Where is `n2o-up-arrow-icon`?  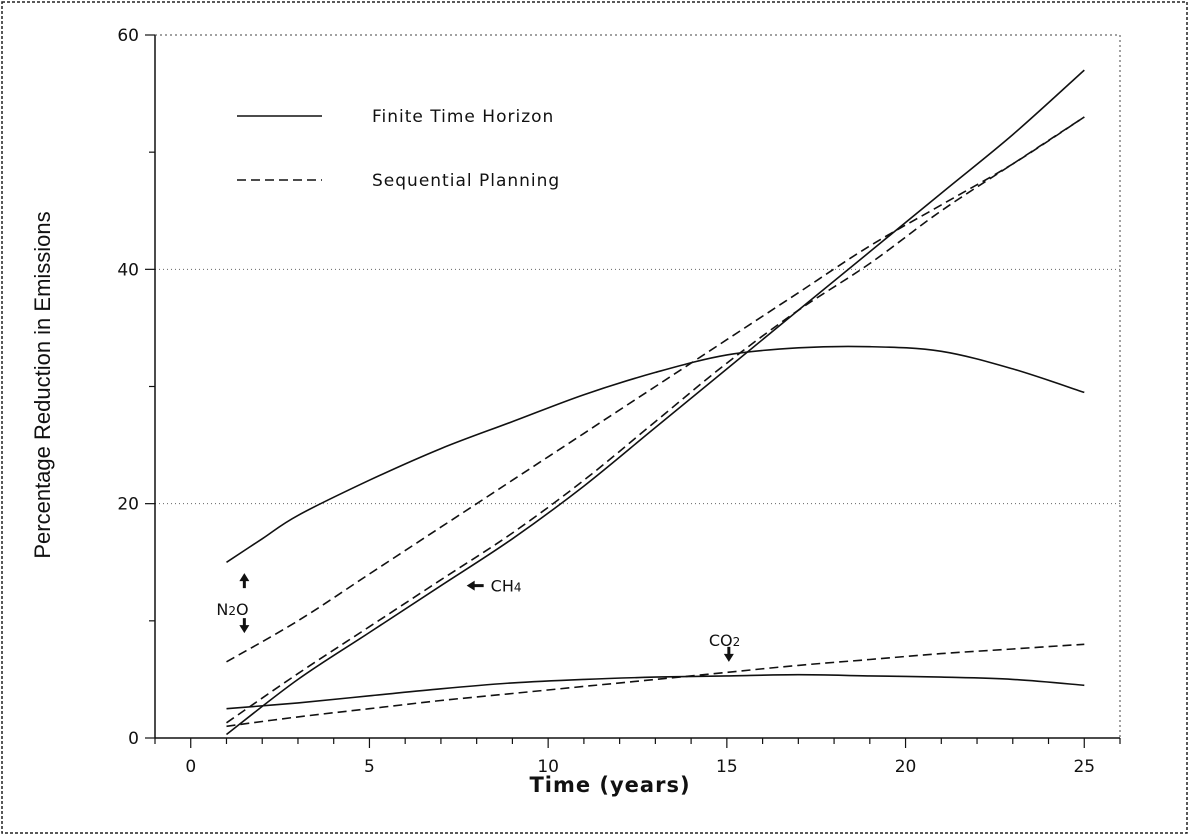 n2o-up-arrow-icon is located at coordinates (244, 581).